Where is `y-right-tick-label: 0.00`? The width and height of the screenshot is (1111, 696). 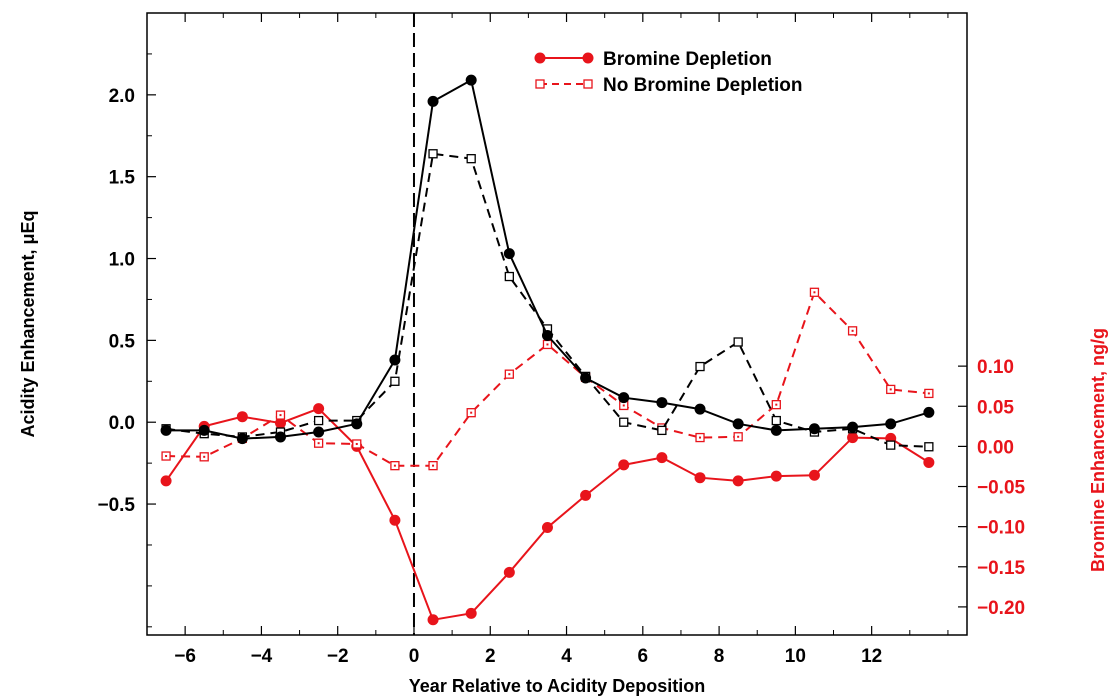 y-right-tick-label: 0.00 is located at coordinates (995, 447).